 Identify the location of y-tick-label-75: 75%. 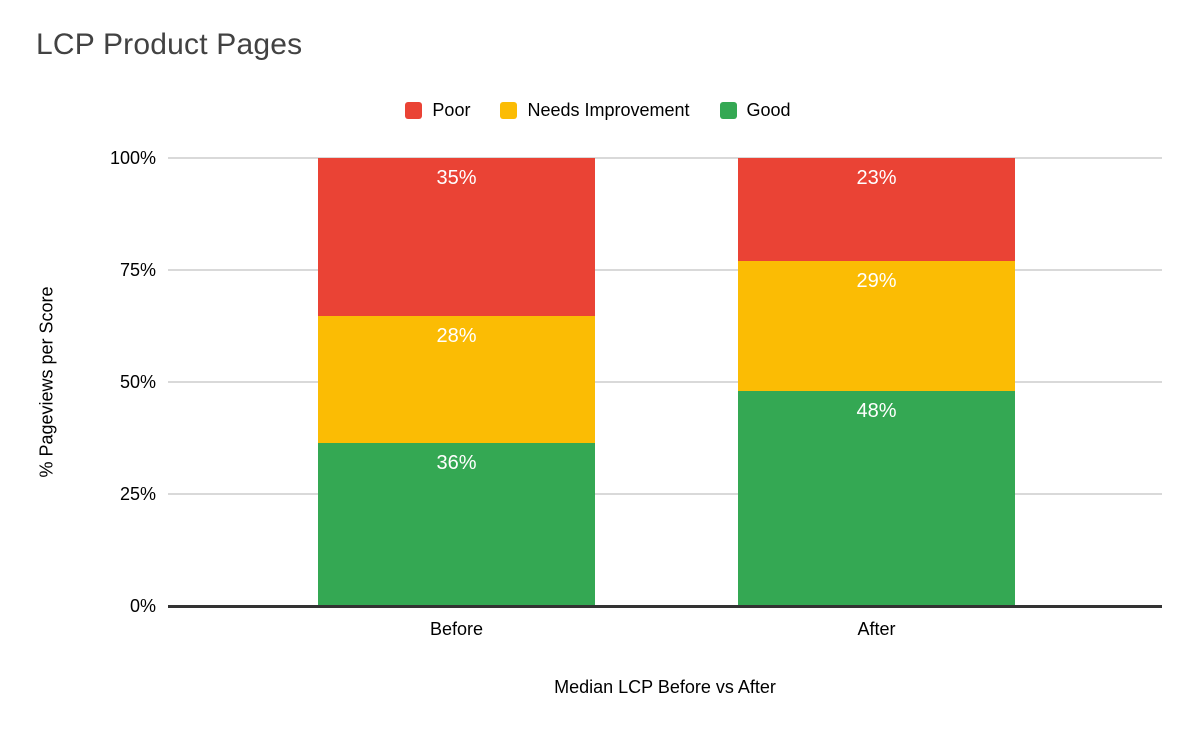
(137, 270).